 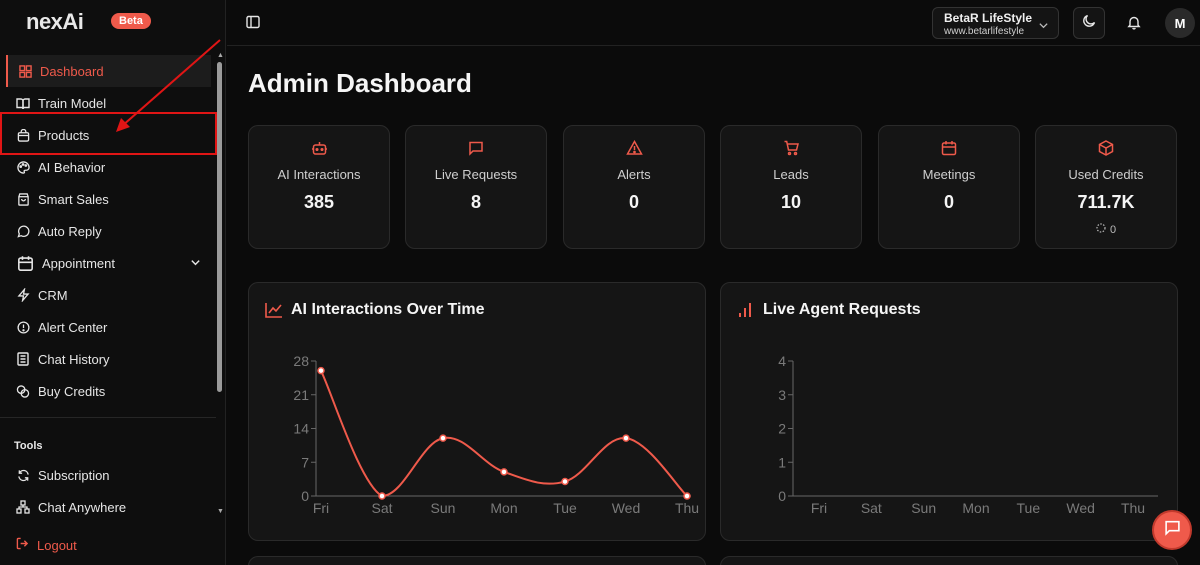 What do you see at coordinates (1106, 174) in the screenshot?
I see `stat-label: Used Credits` at bounding box center [1106, 174].